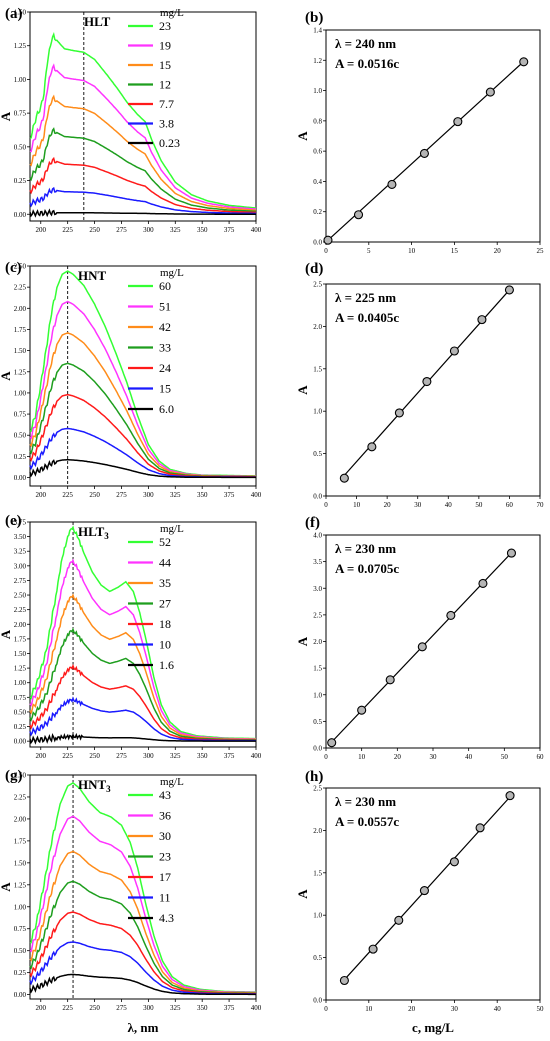 The image size is (550, 1041). I want to click on y-tick-label: 1.00, so click(20, 907).